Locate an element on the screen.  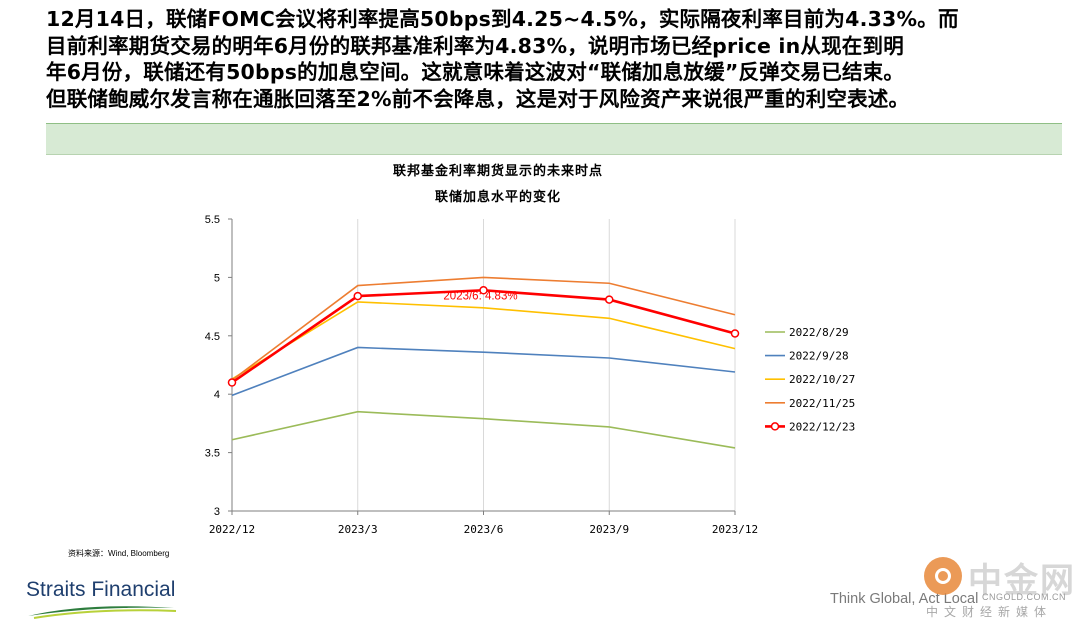
logo-swoosh-icon is located at coordinates (102, 612).